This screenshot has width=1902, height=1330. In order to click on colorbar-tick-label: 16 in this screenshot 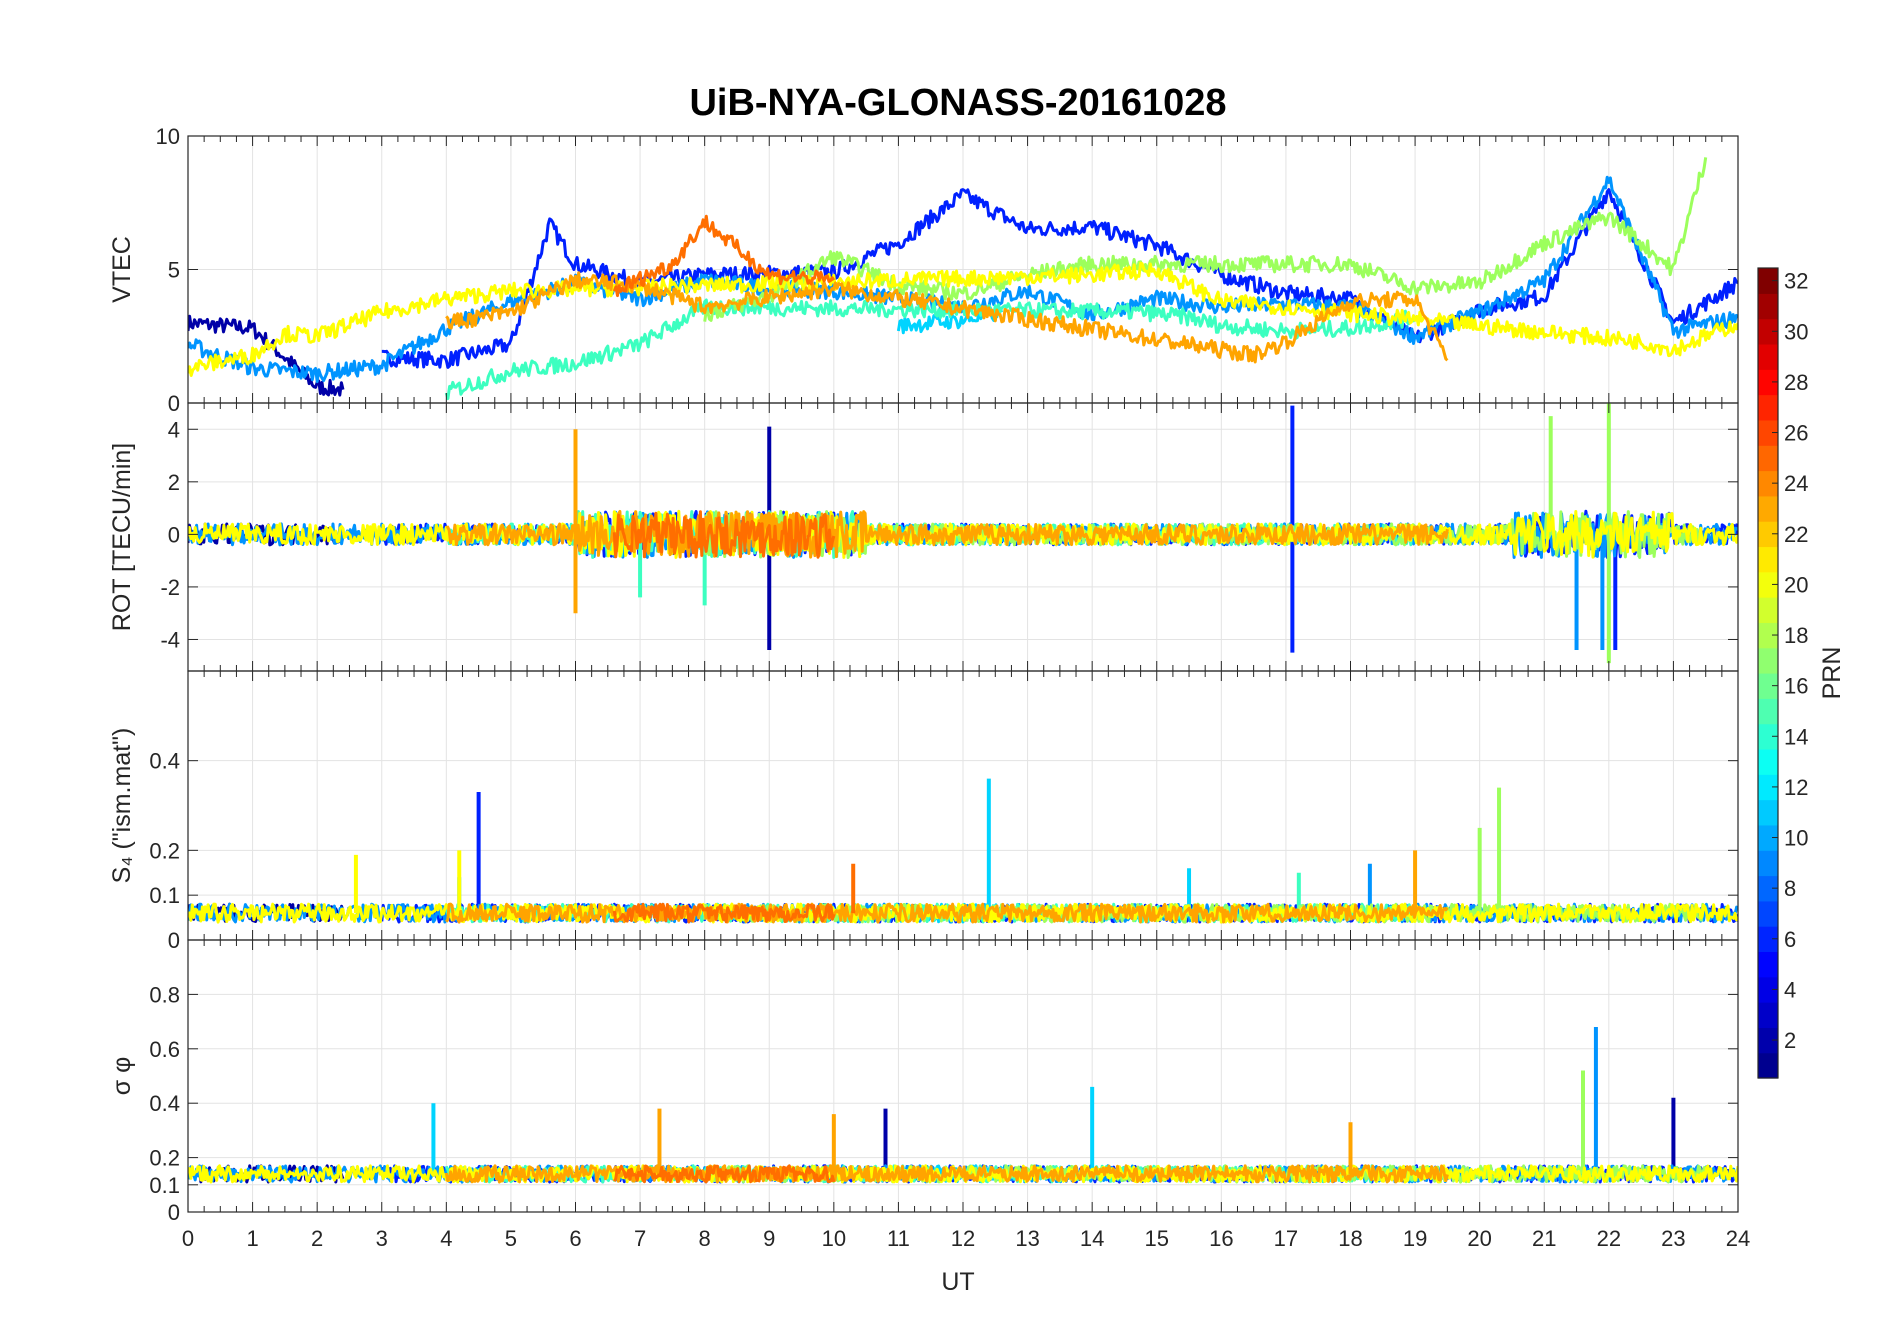, I will do `click(1796, 686)`.